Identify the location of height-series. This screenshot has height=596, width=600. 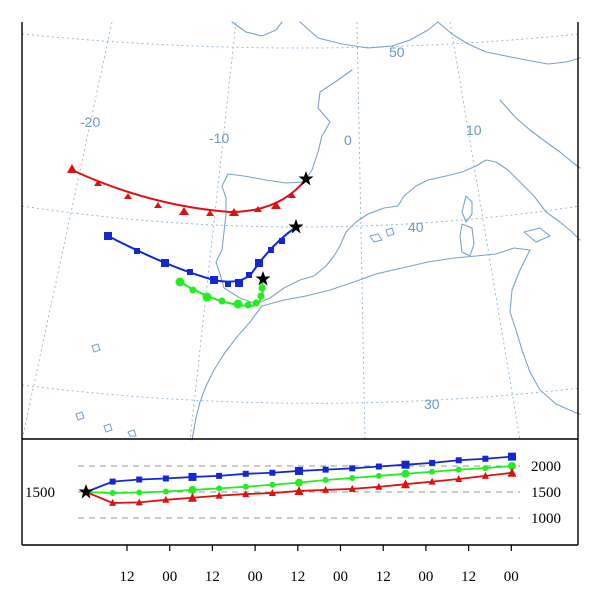
(301, 479).